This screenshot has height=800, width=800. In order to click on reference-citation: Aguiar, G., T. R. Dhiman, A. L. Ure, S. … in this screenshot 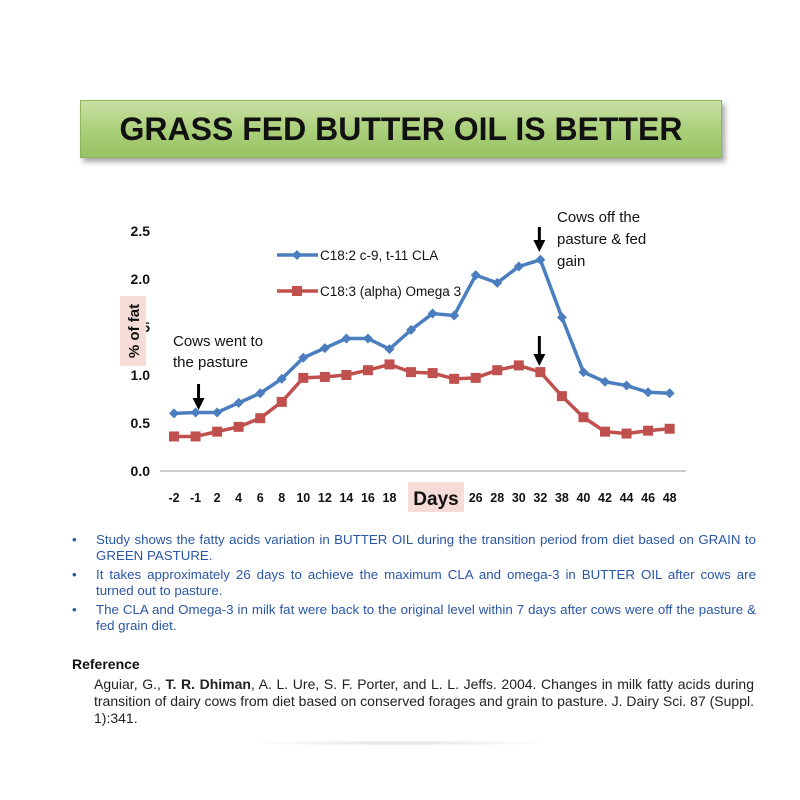, I will do `click(424, 701)`.